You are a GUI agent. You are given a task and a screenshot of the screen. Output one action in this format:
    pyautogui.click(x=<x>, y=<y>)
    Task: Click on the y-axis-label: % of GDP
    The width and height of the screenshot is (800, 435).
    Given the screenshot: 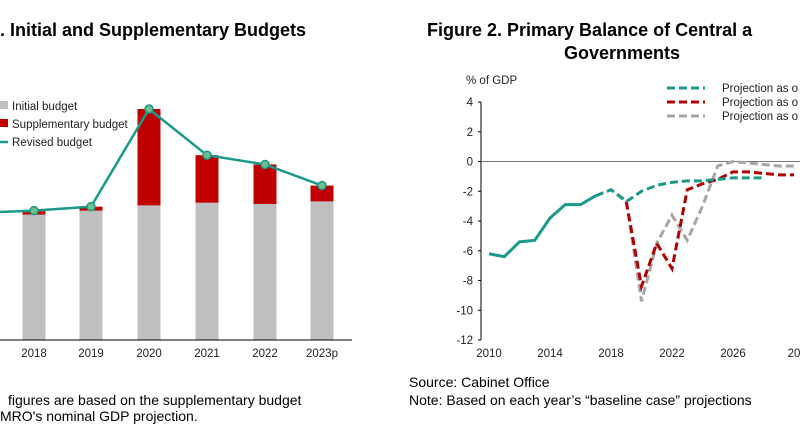 What is the action you would take?
    pyautogui.click(x=491, y=81)
    